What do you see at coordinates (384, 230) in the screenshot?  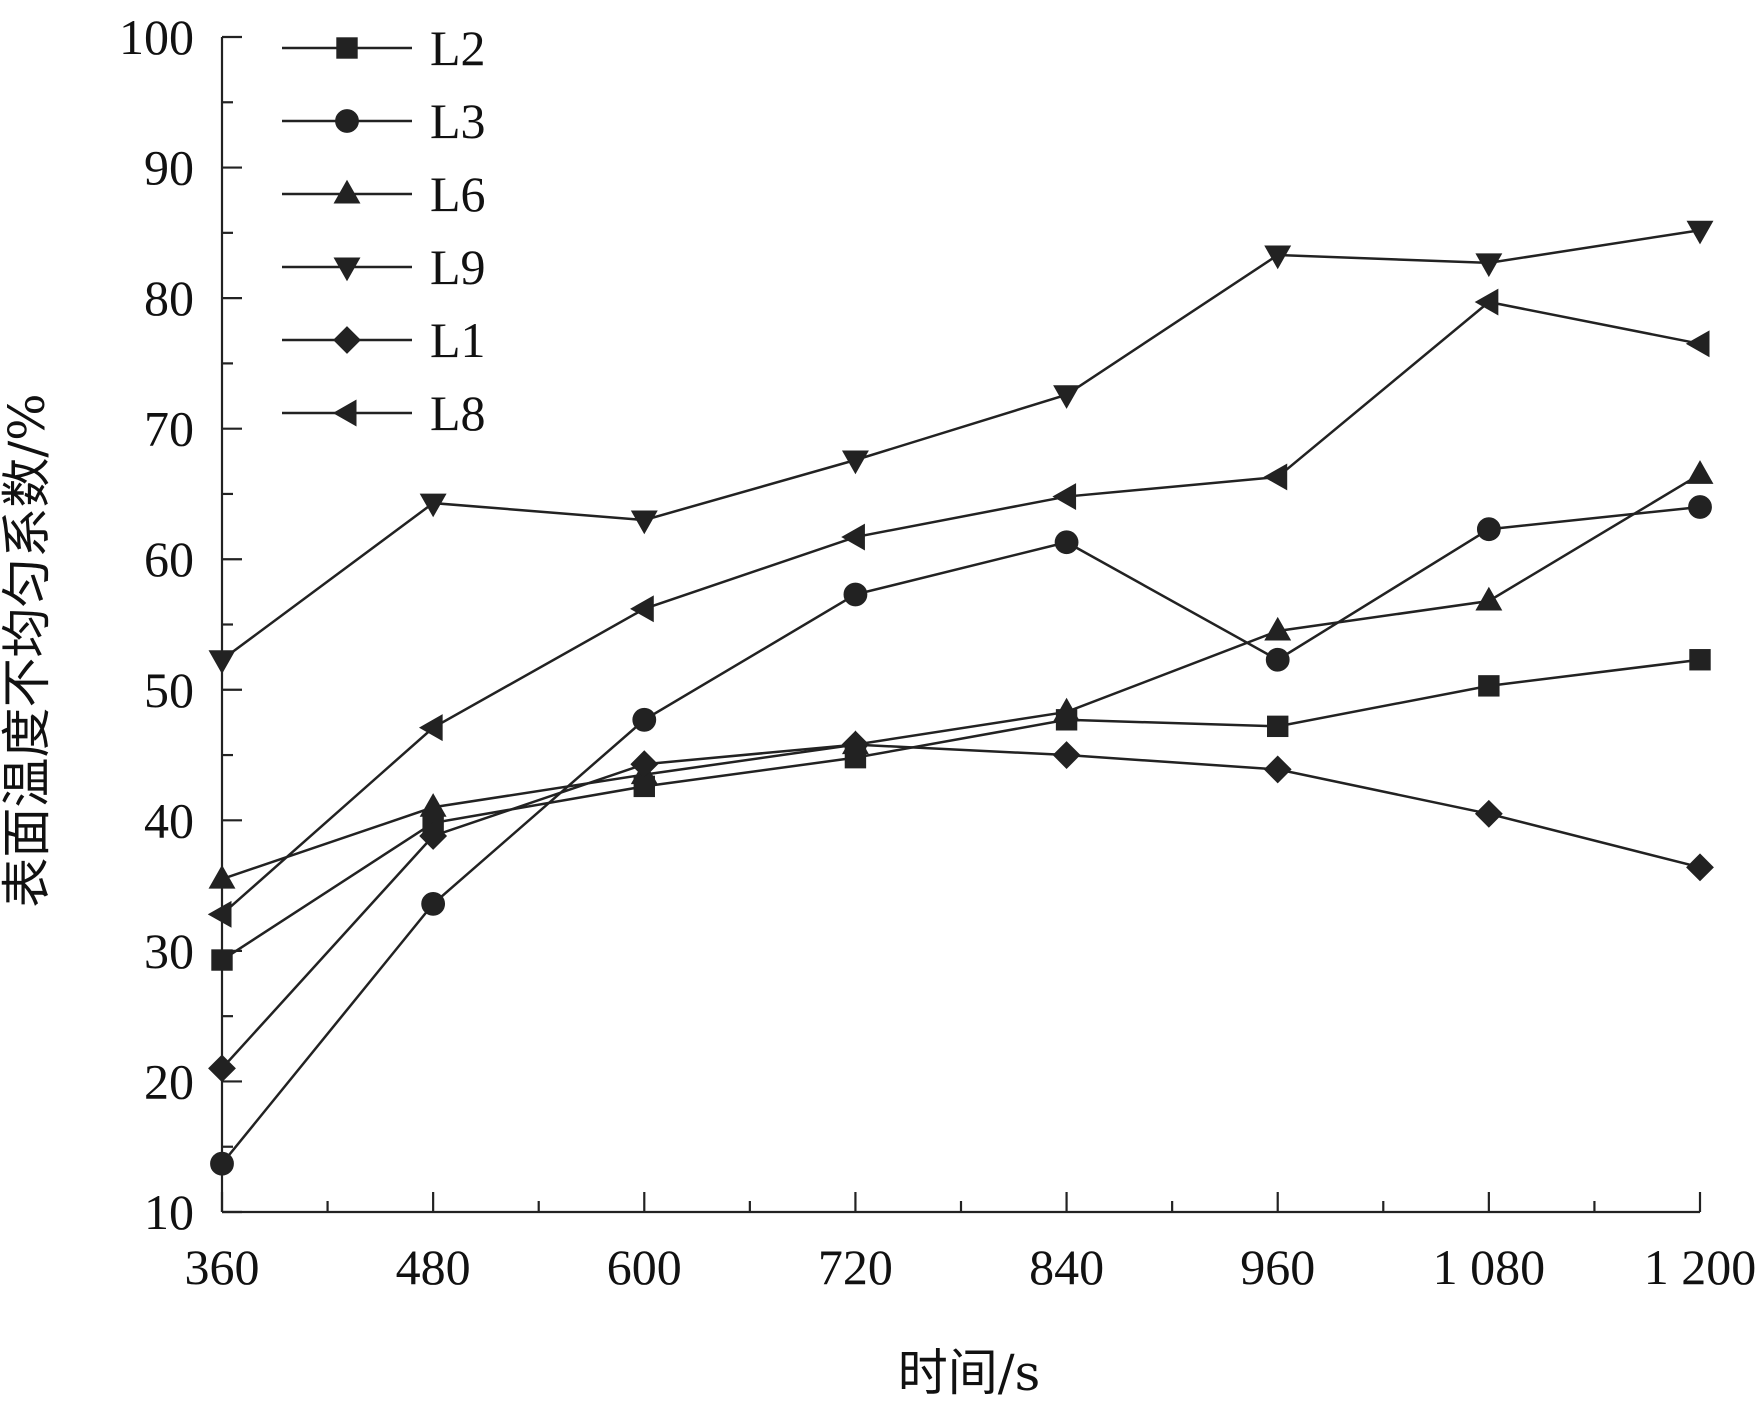 I see `legend: L2 L3 L6 L9 L1 L8` at bounding box center [384, 230].